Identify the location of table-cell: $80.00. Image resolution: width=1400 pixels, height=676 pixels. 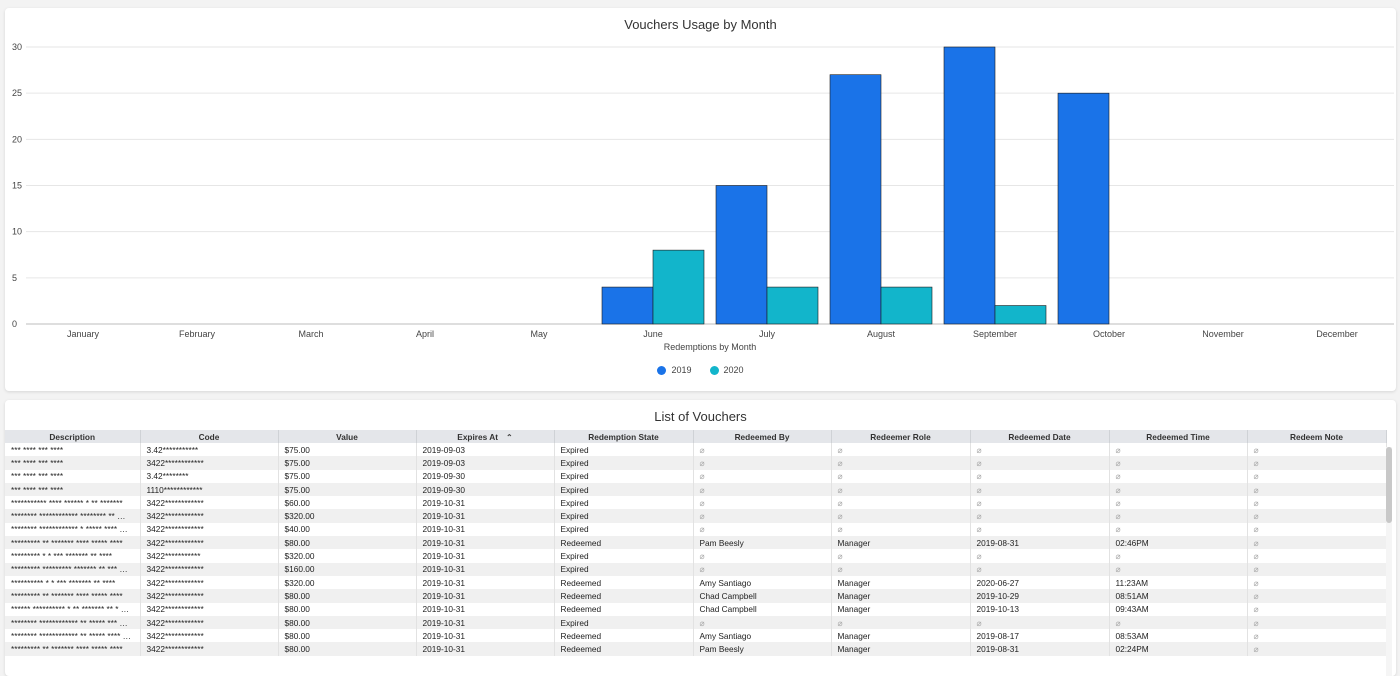
(347, 622).